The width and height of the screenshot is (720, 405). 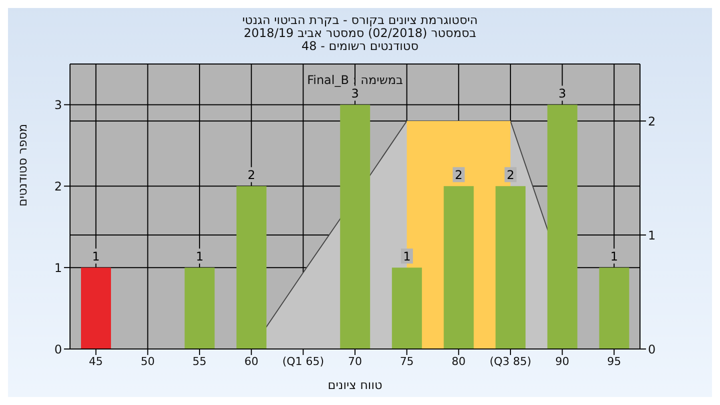 I want to click on y-tick-label: 1, so click(x=58, y=267).